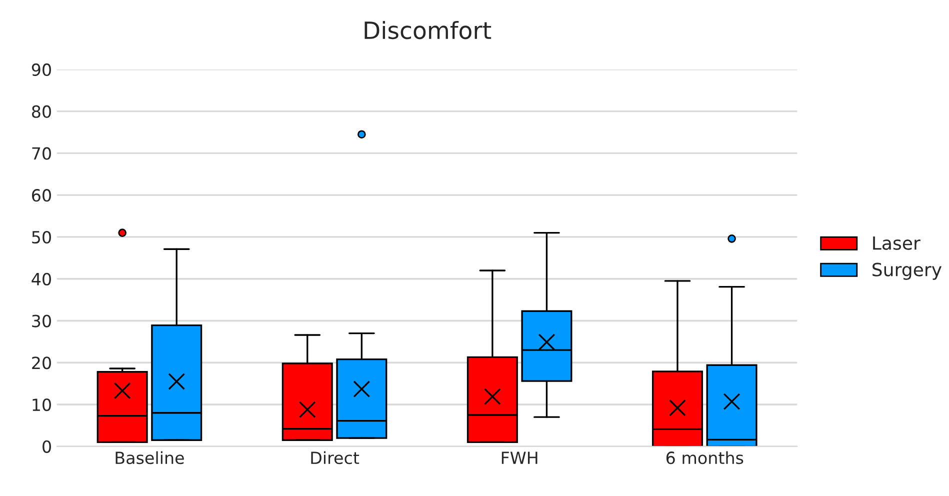 Image resolution: width=949 pixels, height=496 pixels. Describe the element at coordinates (41, 69) in the screenshot. I see `y-tick-label: 90` at that location.